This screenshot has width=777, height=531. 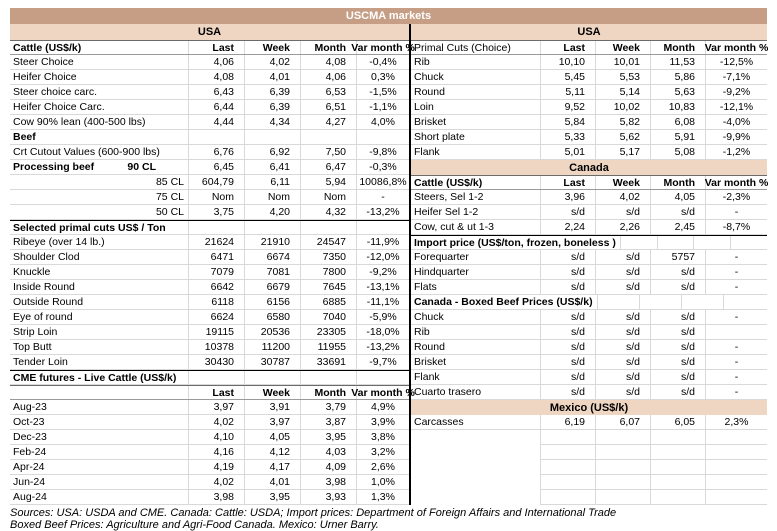 What do you see at coordinates (328, 482) in the screenshot?
I see `cell-month: 3,98` at bounding box center [328, 482].